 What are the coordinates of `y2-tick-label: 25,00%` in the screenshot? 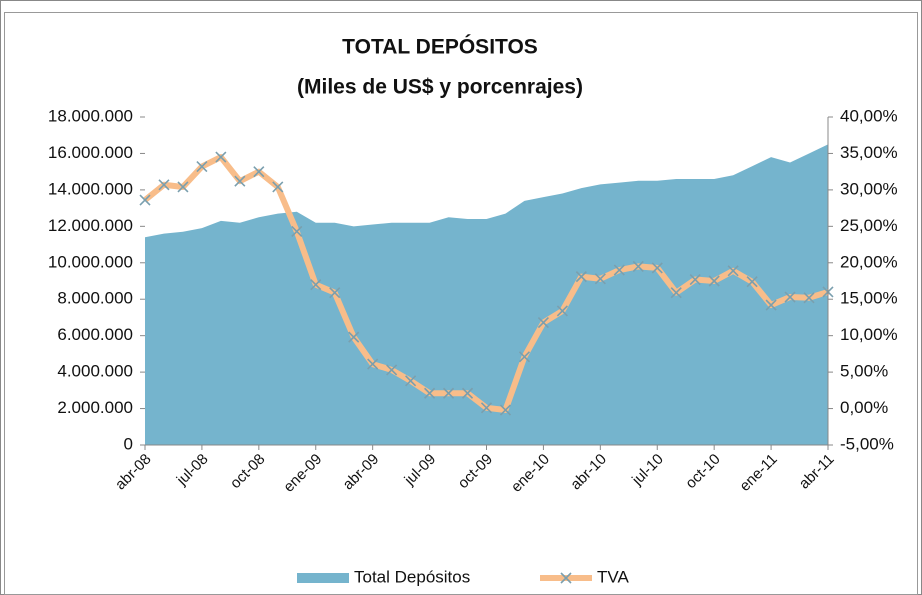 It's located at (869, 225).